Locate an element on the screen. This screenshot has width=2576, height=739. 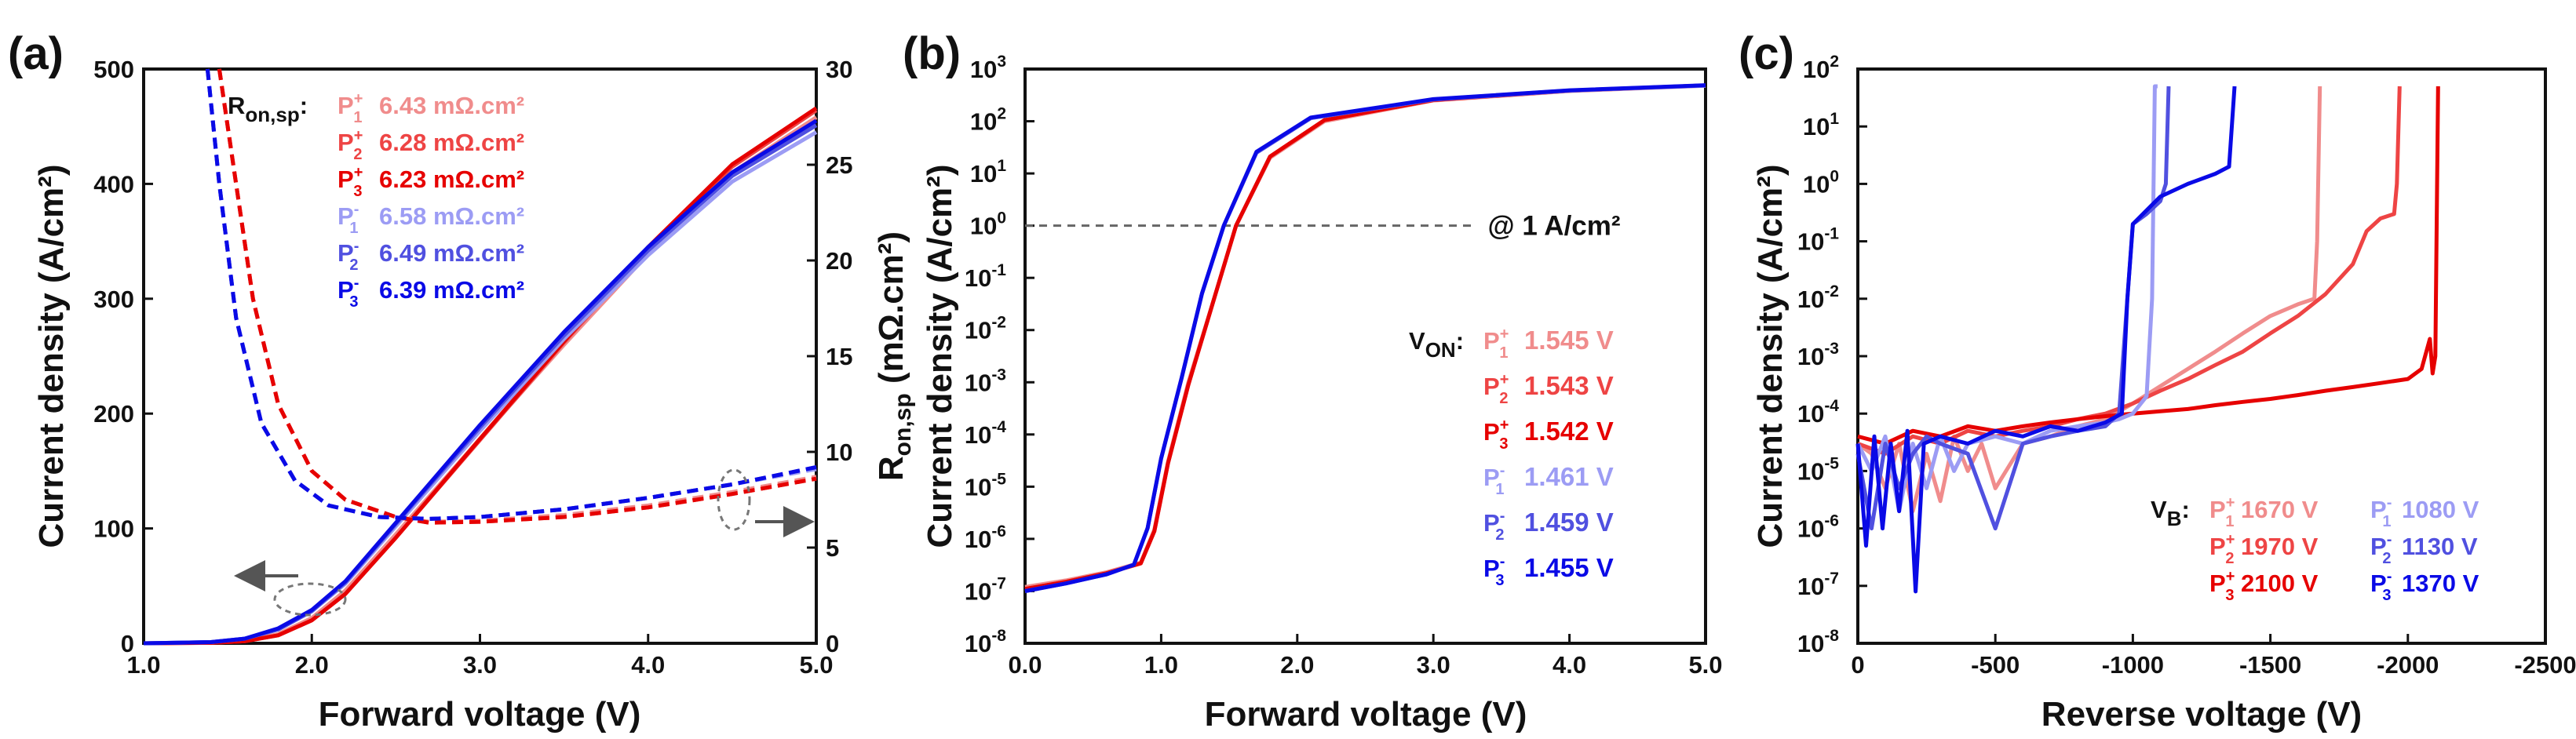
legend-entry: P-3 1370 V is located at coordinates (2424, 586).